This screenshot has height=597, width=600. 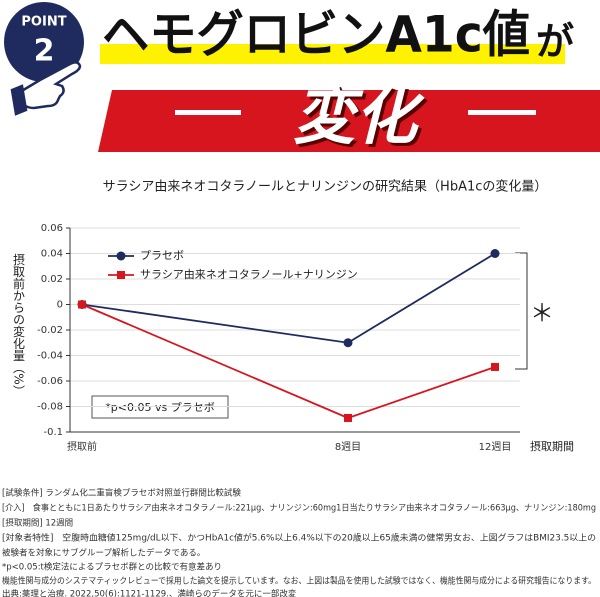 I want to click on footnote: [試験条件] ランダム化二重盲検プラセボ対照並行群間比較試験, so click(x=121, y=493).